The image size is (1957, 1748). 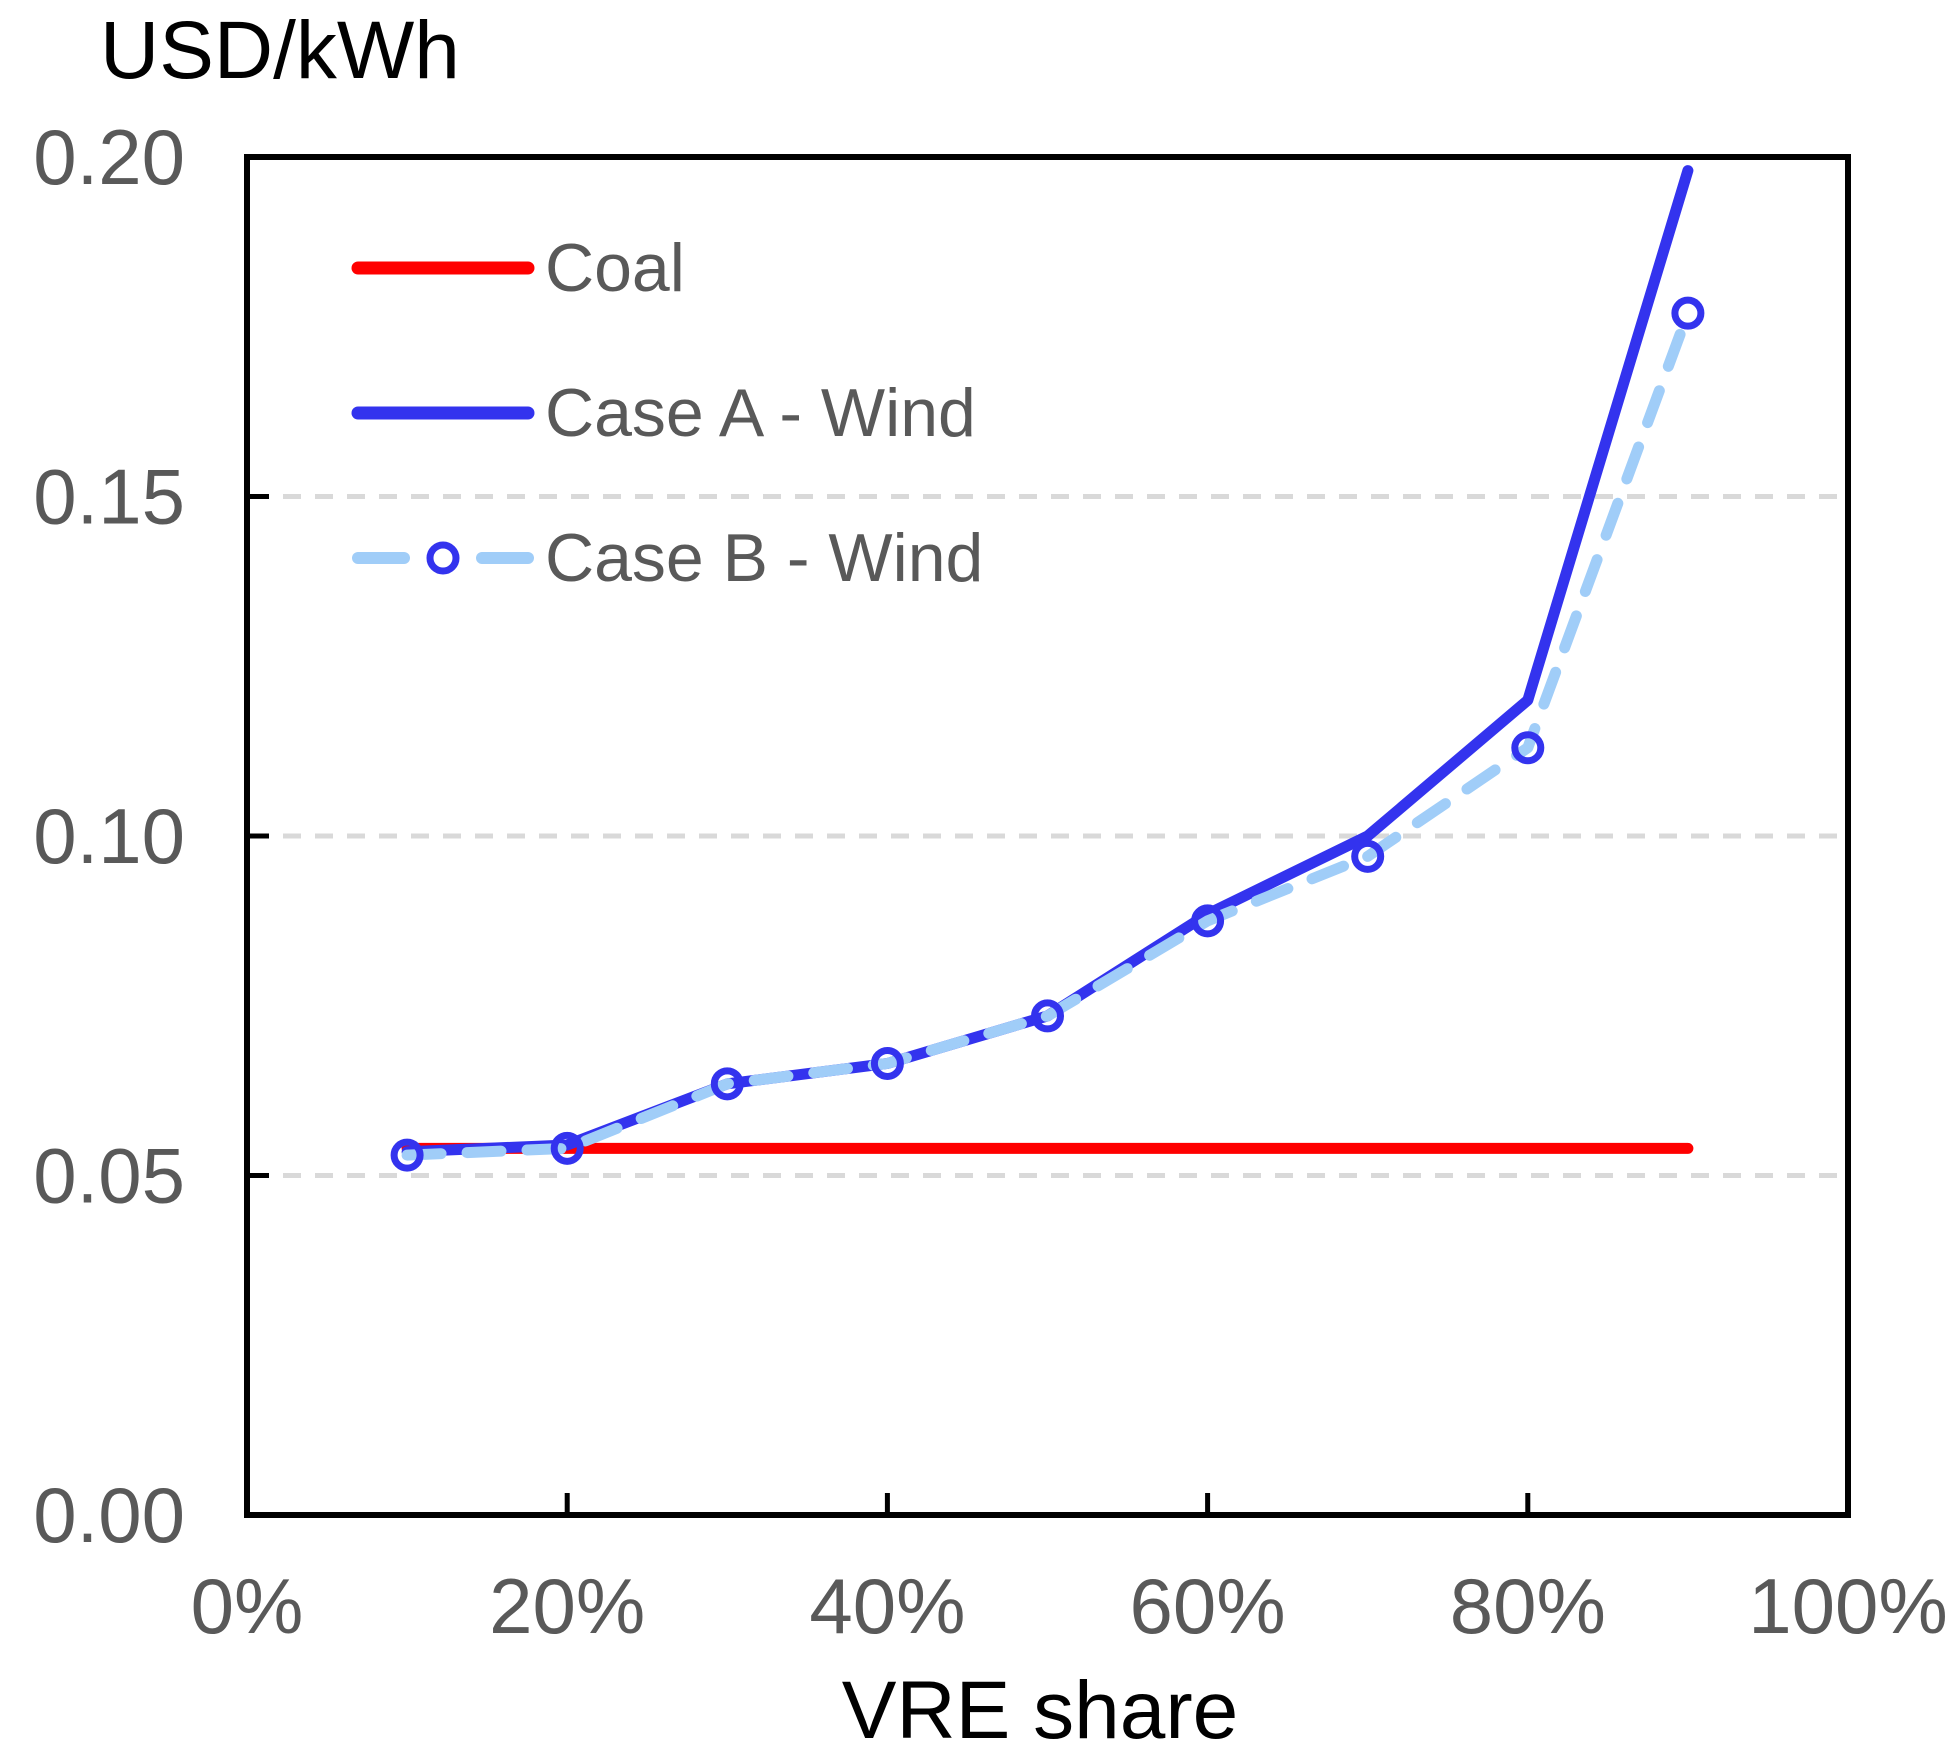 I want to click on legend-case-a-label: Case A - Wind, so click(x=760, y=413).